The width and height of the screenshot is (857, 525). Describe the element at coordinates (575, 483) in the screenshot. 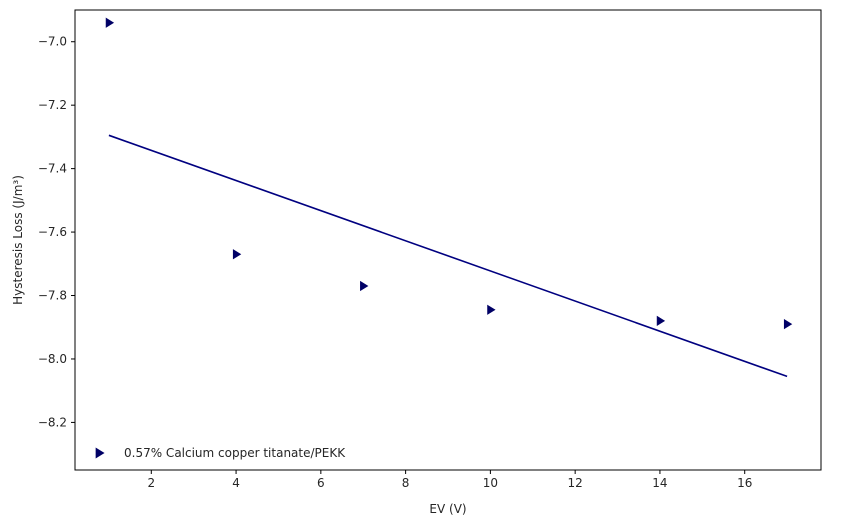

I see `x-tick-label: 12` at that location.